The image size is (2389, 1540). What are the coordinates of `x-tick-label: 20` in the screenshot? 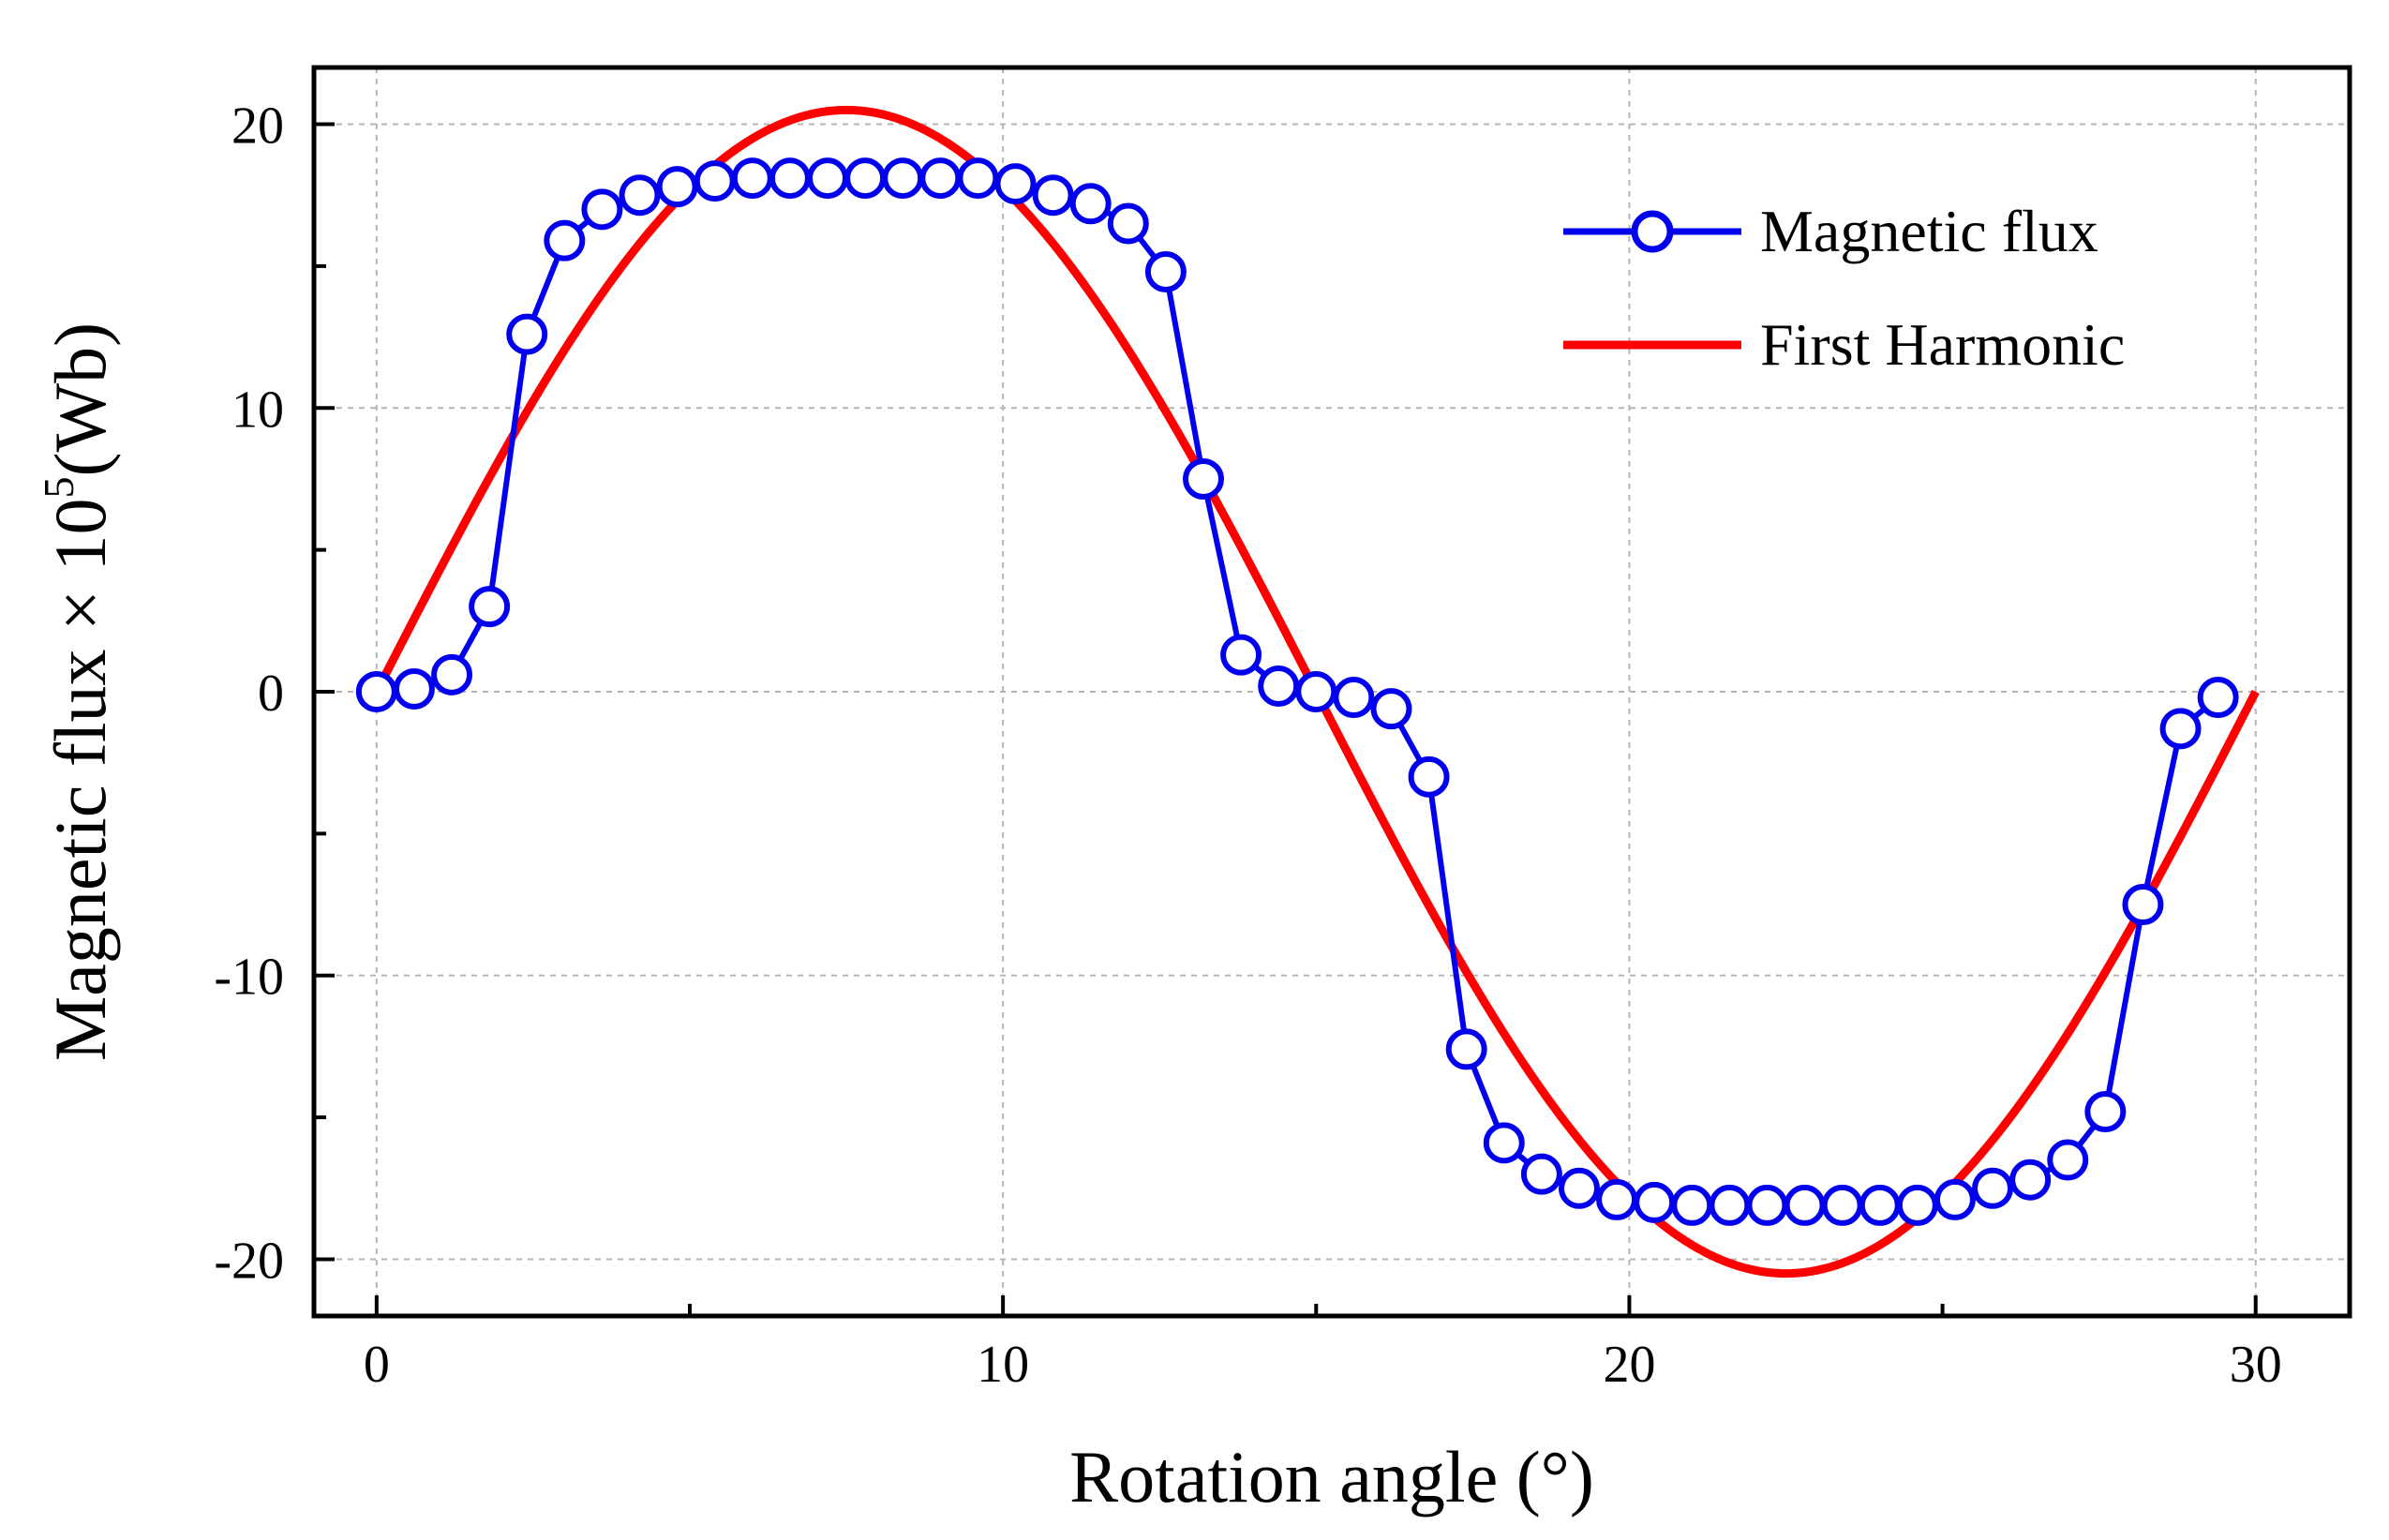 It's located at (1629, 1365).